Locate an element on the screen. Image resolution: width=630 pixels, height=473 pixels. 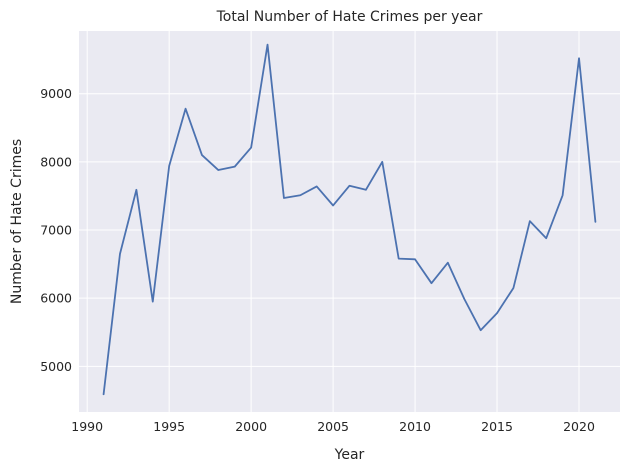
x-tick-label: 2010 is located at coordinates (415, 426).